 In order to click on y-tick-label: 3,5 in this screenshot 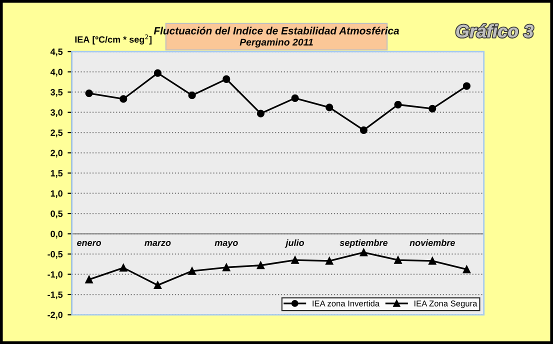, I will do `click(56, 93)`.